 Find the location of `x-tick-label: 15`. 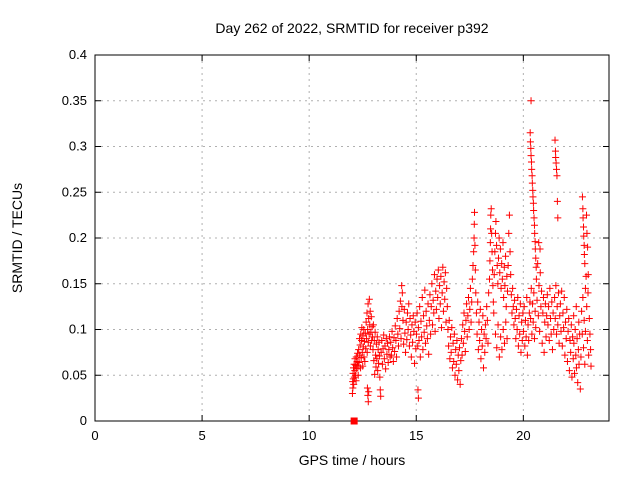

x-tick-label: 15 is located at coordinates (416, 435).